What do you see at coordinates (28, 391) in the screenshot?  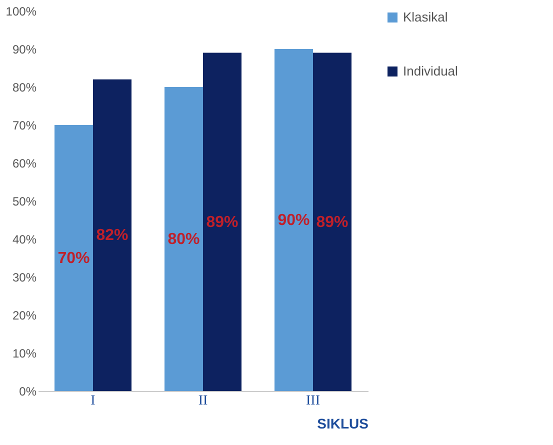 I see `y-tick-label: 0%` at bounding box center [28, 391].